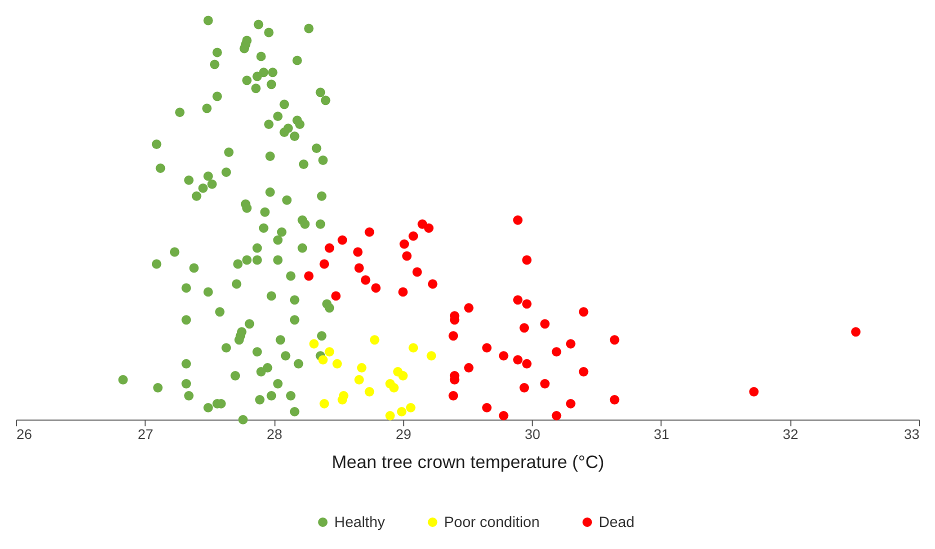 The height and width of the screenshot is (549, 935). I want to click on legend-label: Healthy, so click(360, 523).